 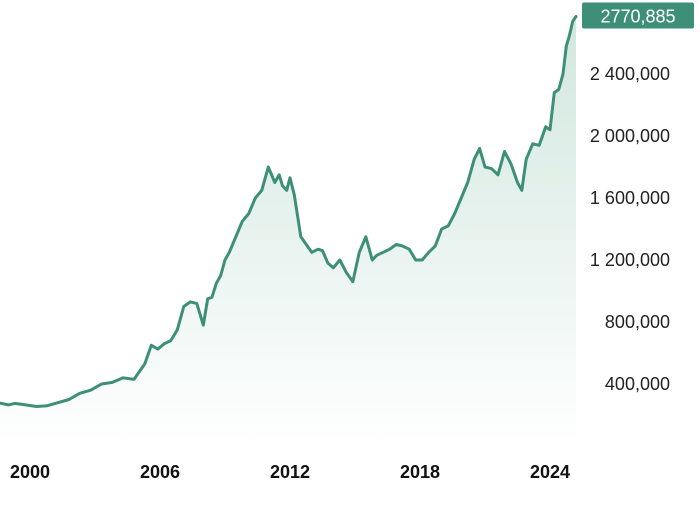 What do you see at coordinates (420, 472) in the screenshot?
I see `x-tick-label: 2018` at bounding box center [420, 472].